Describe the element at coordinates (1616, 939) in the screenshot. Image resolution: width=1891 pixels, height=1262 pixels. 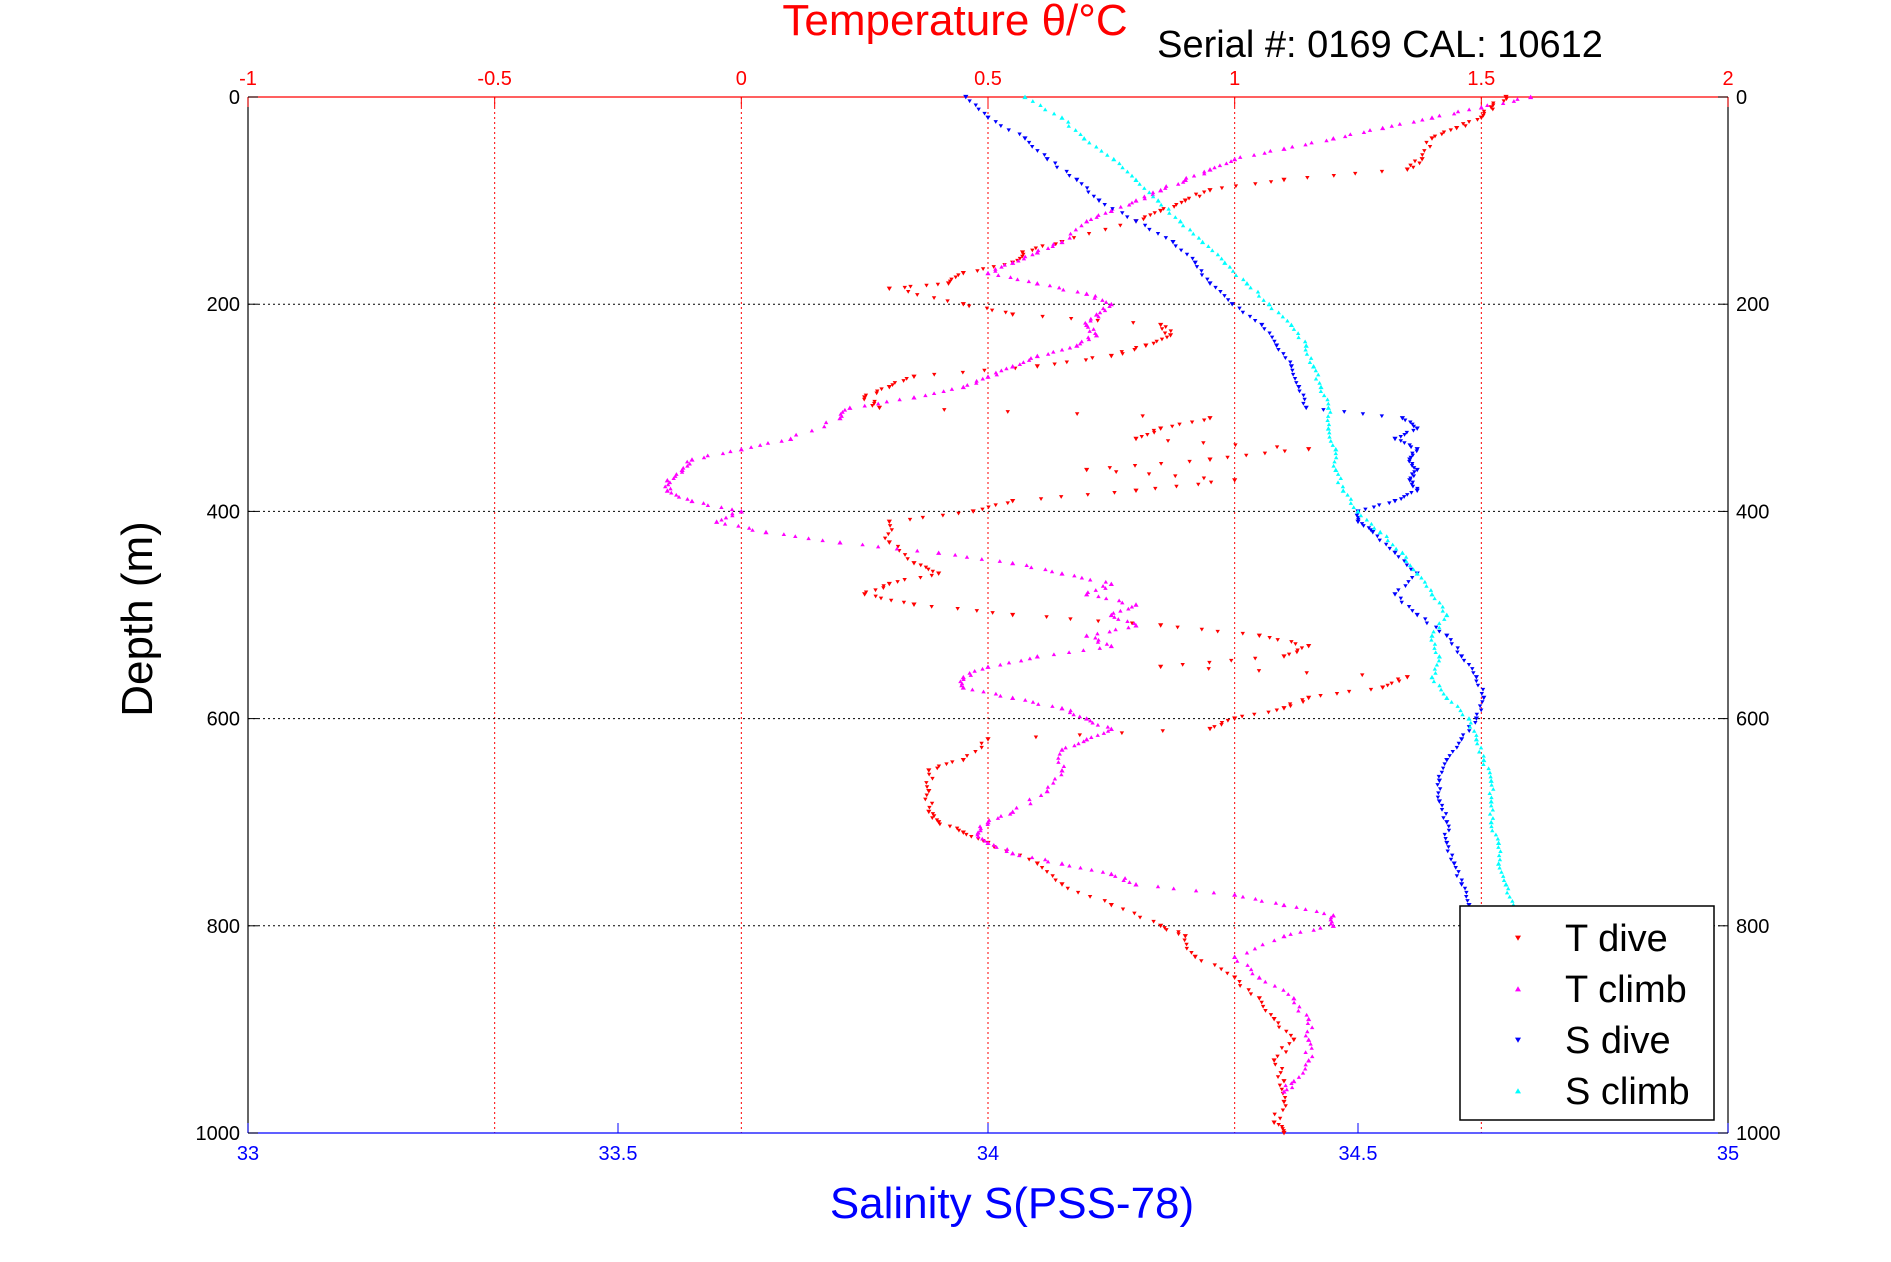
I see `legend-label-t-dive: T dive` at that location.